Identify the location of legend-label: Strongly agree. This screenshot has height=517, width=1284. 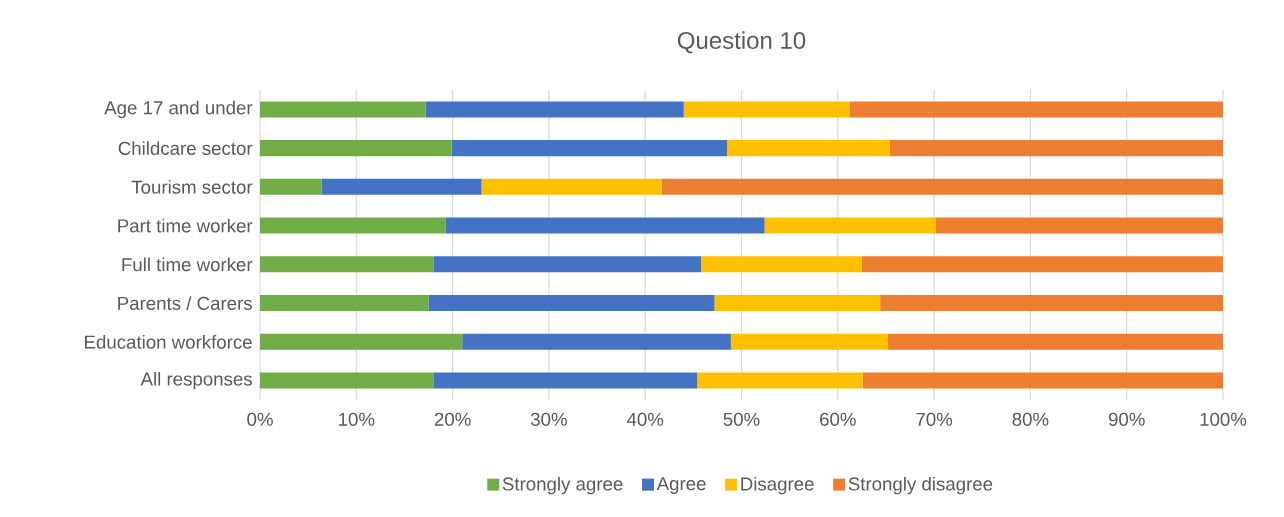
(562, 485).